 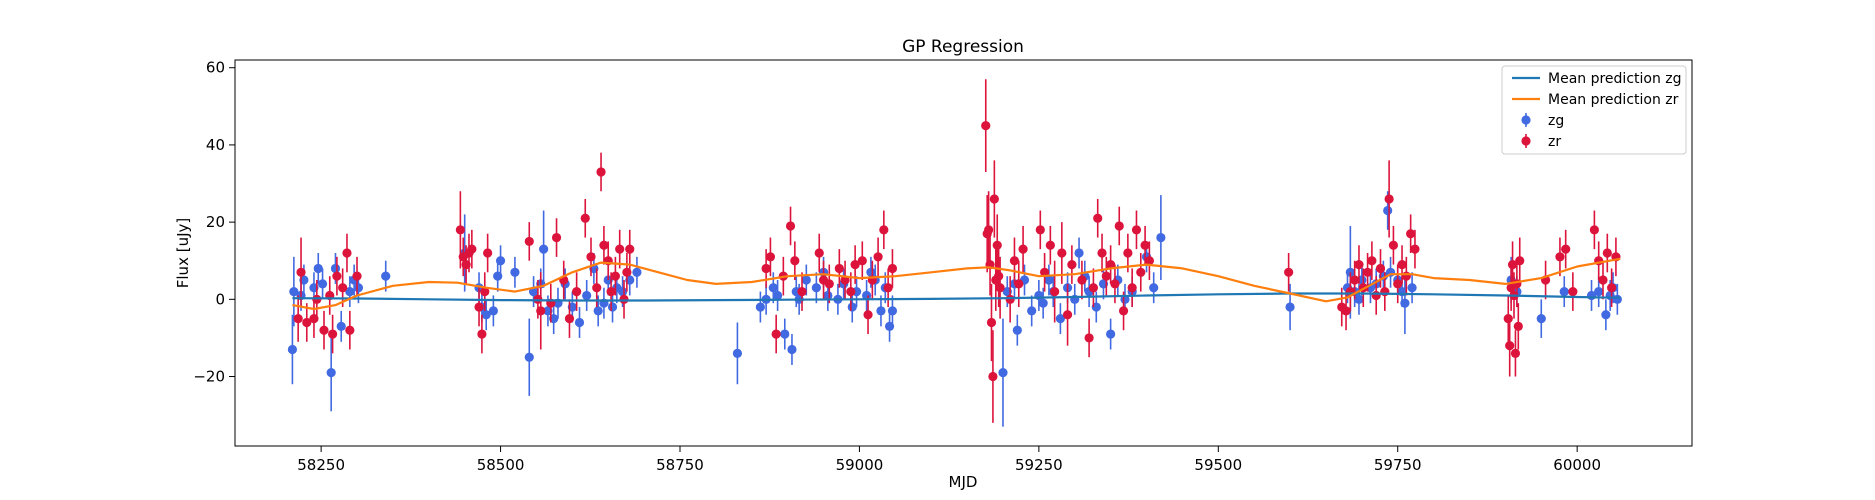 What do you see at coordinates (1526, 141) in the screenshot?
I see `legend-zr-swatch` at bounding box center [1526, 141].